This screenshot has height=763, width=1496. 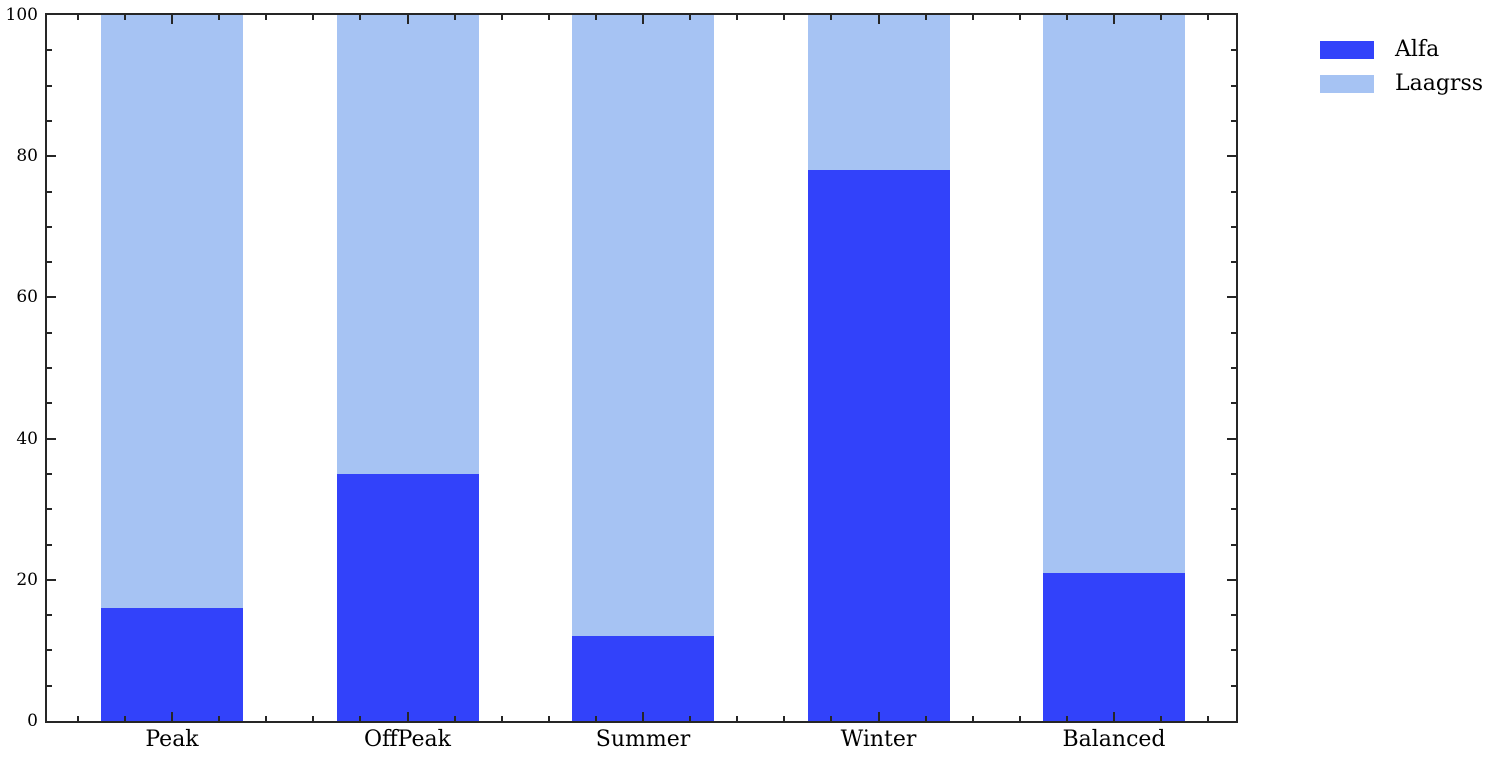 I want to click on legend-item-alfa: Alfa, so click(x=1401, y=50).